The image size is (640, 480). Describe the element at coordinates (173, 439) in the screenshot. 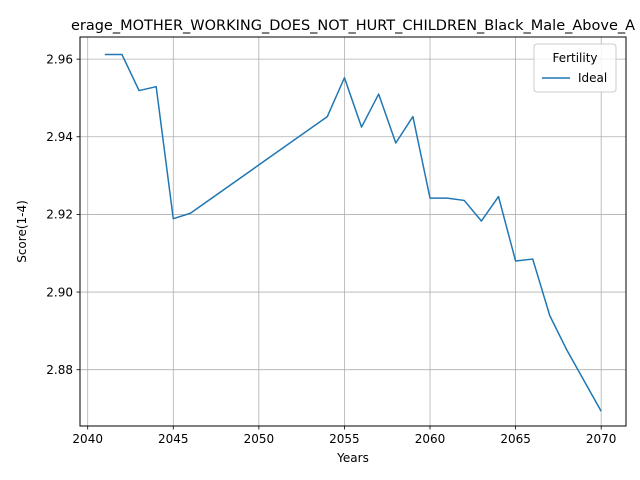

I see `x-tick-label: 2045` at that location.